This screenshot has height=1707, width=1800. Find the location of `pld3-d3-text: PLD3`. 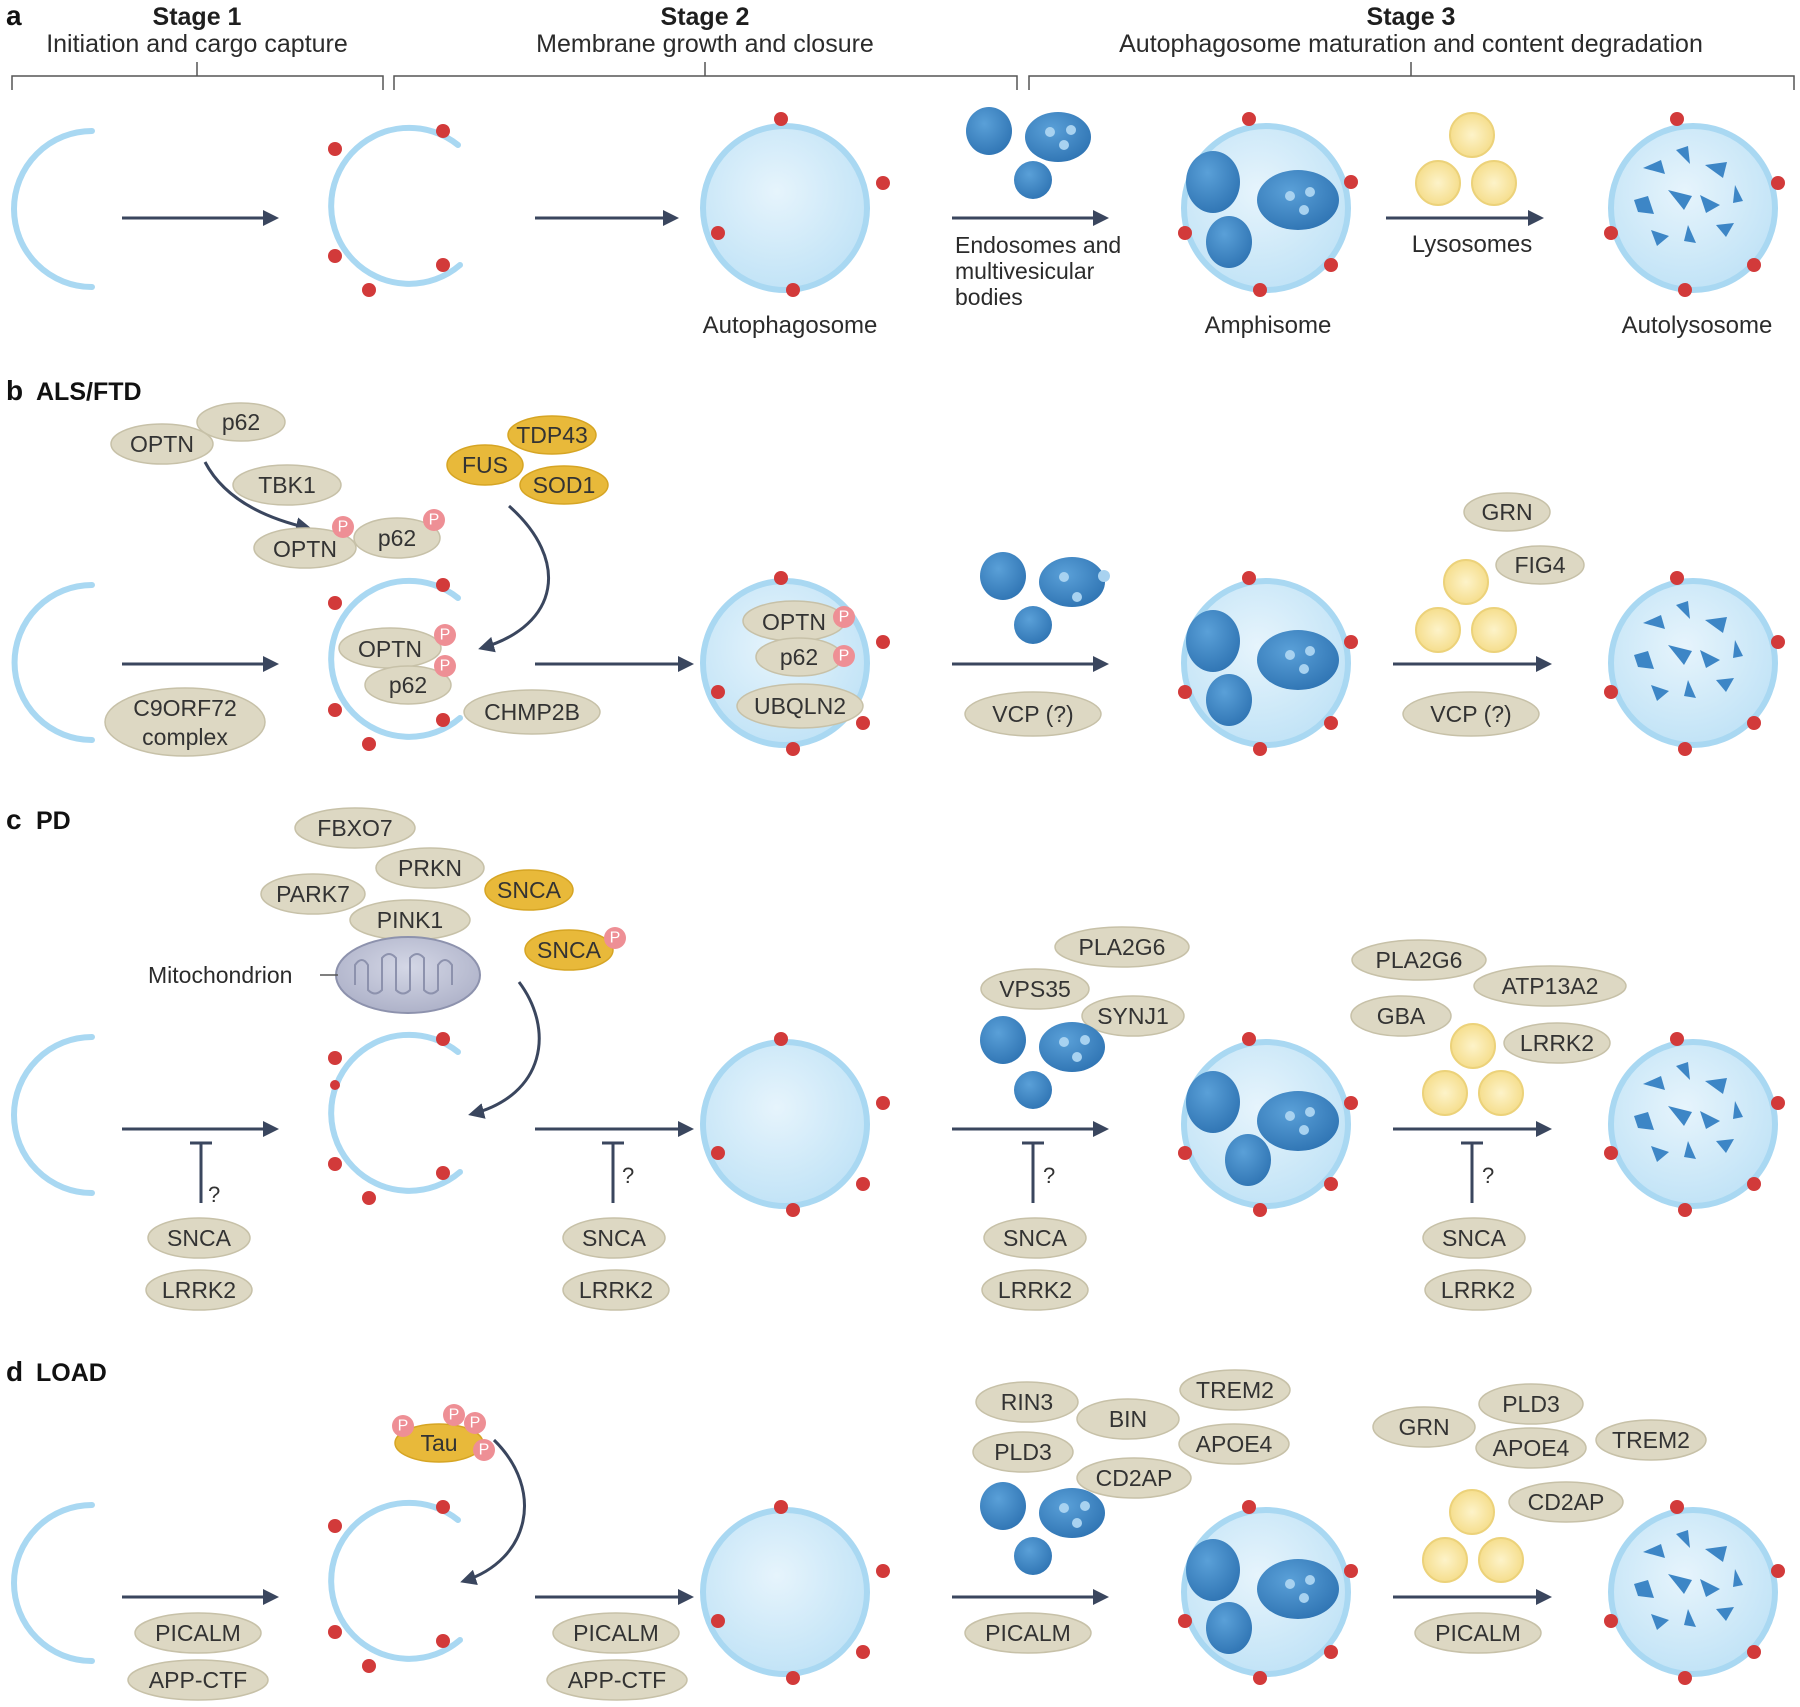

pld3-d3-text: PLD3 is located at coordinates (1023, 1452).